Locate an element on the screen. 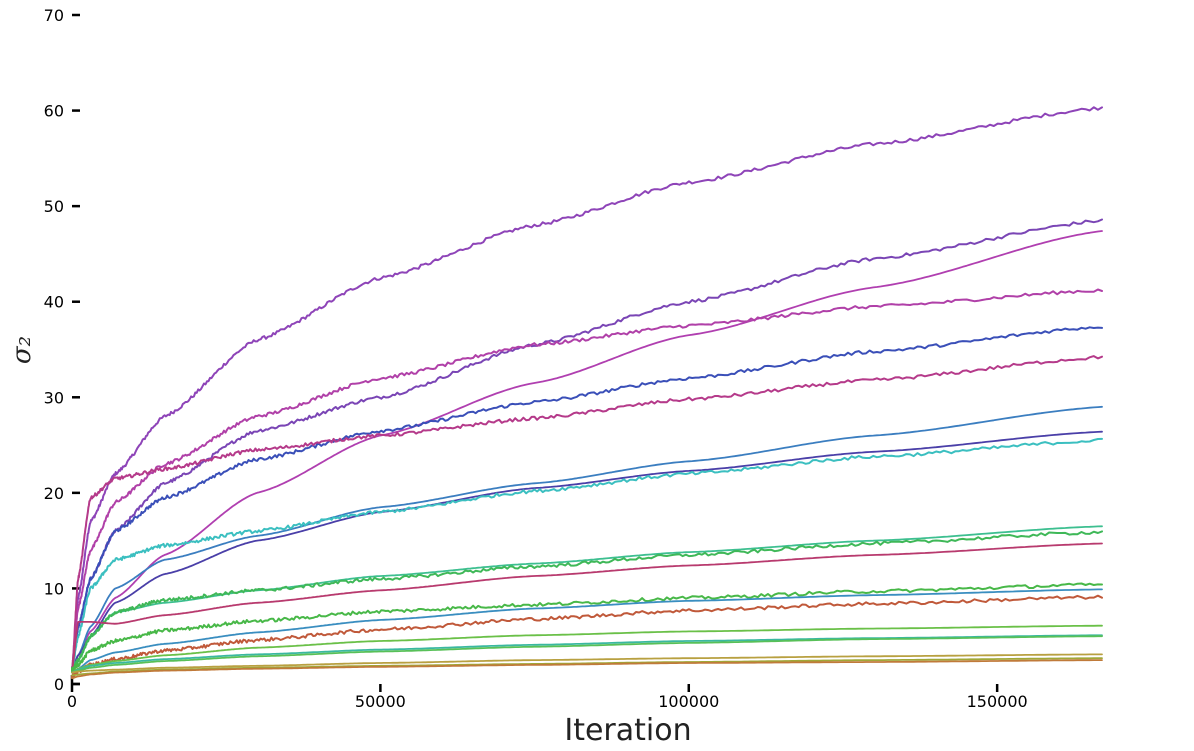  y-axis: 0 10 20 30 40 50 60 70 is located at coordinates (62, 350).